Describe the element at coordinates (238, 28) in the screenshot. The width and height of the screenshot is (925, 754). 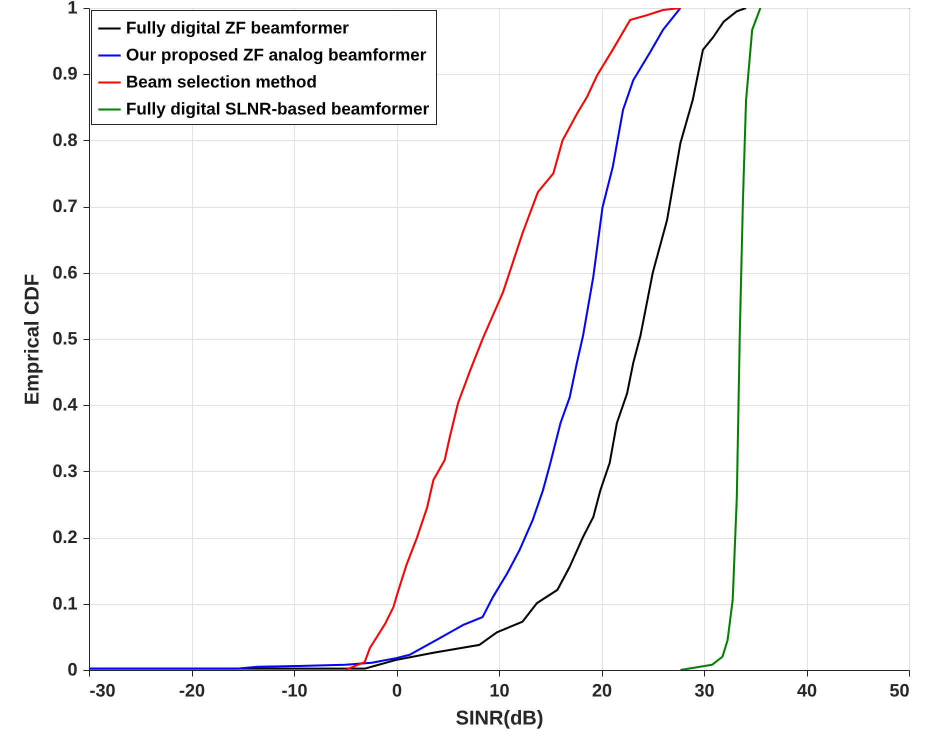
I see `legend-label: Fully digital ZF beamformer` at that location.